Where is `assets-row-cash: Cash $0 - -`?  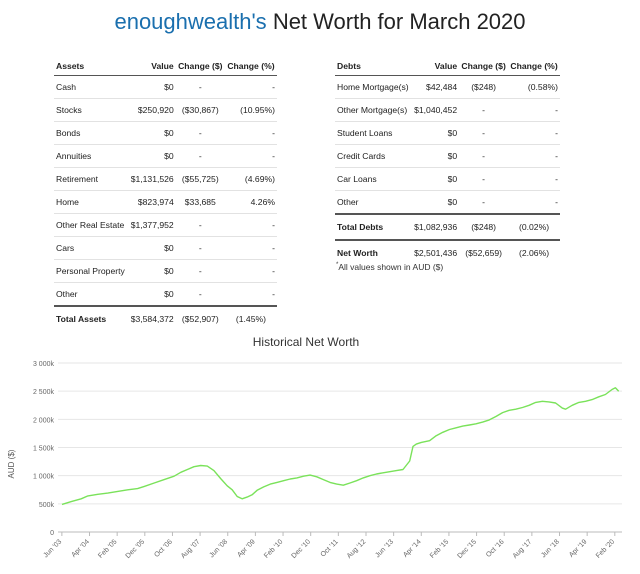 assets-row-cash: Cash $0 - - is located at coordinates (165, 87).